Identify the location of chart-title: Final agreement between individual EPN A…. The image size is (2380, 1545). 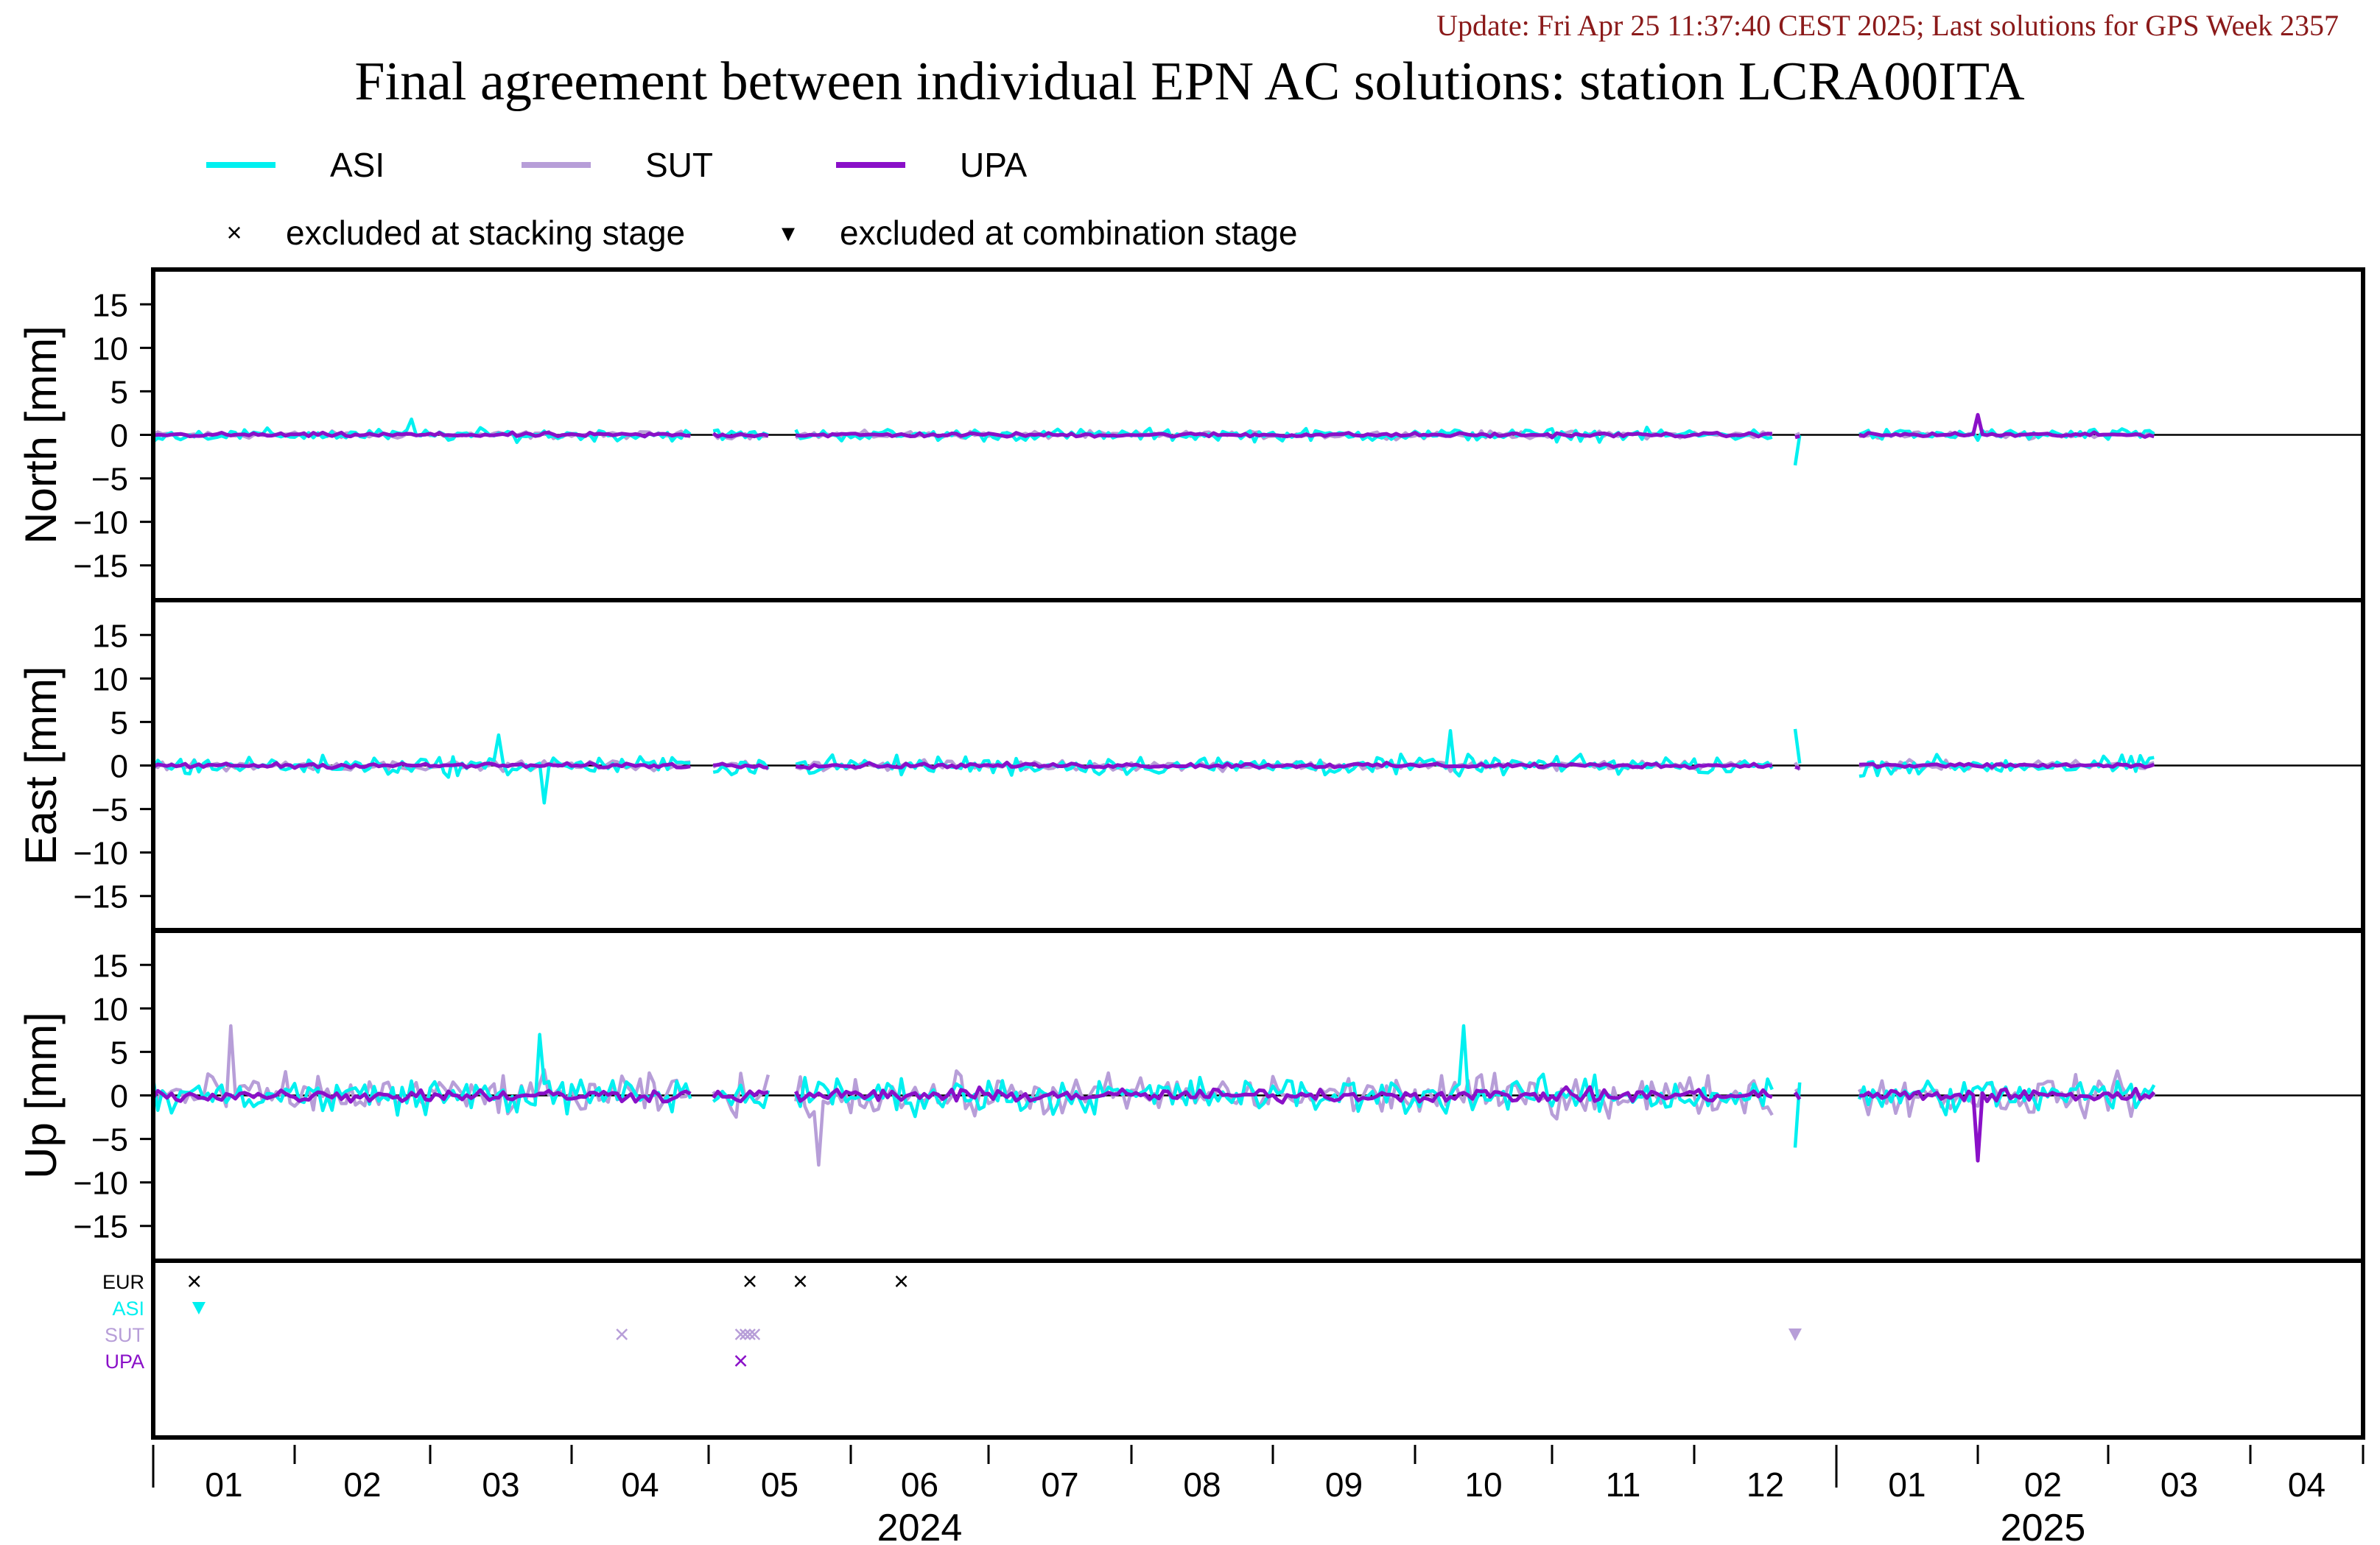
(1189, 82).